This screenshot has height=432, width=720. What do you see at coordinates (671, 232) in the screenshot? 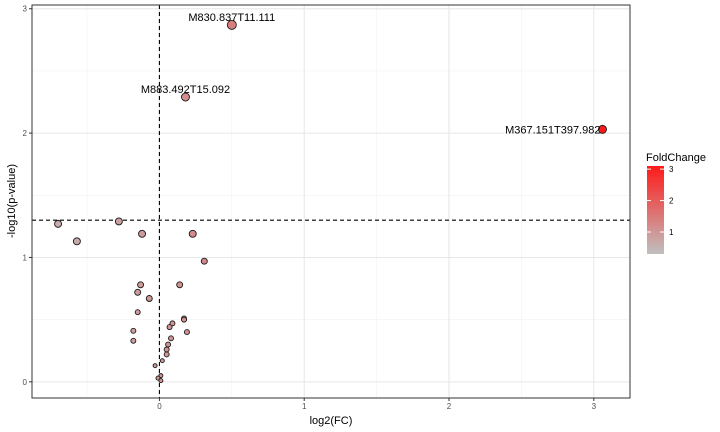
I see `legend-tick-label: 1` at bounding box center [671, 232].